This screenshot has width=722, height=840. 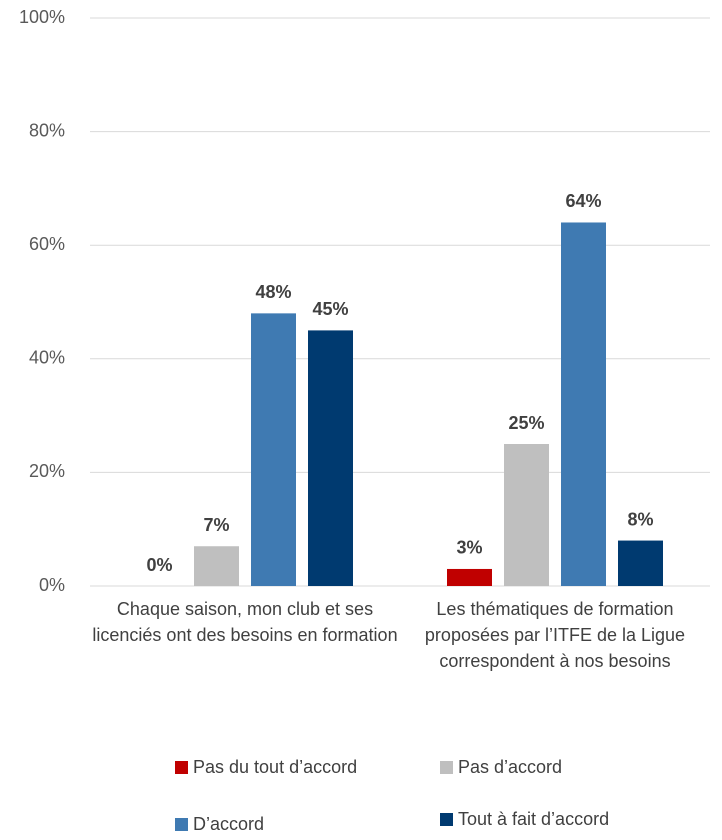 I want to click on y-tick-label: 60%, so click(x=47, y=244).